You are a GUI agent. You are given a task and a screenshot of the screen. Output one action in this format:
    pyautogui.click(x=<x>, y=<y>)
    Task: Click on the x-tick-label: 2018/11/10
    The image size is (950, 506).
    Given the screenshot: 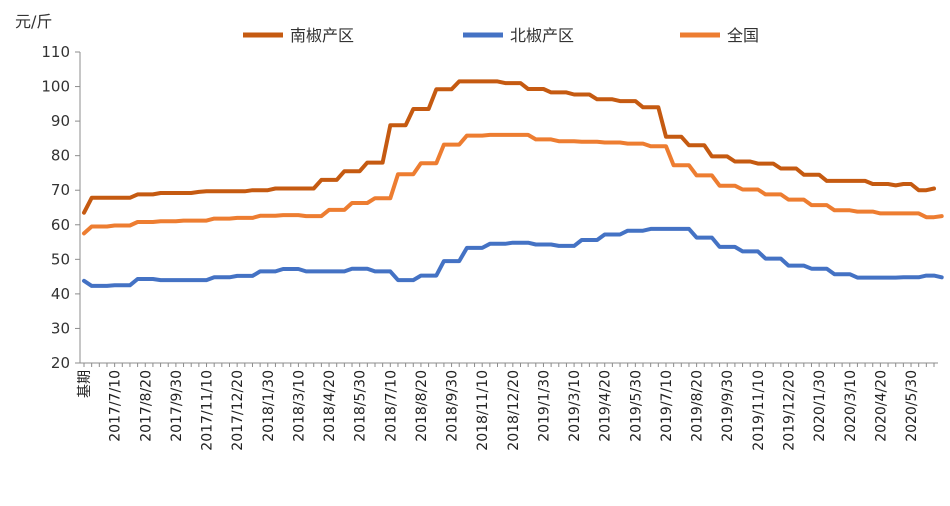 What is the action you would take?
    pyautogui.click(x=483, y=410)
    